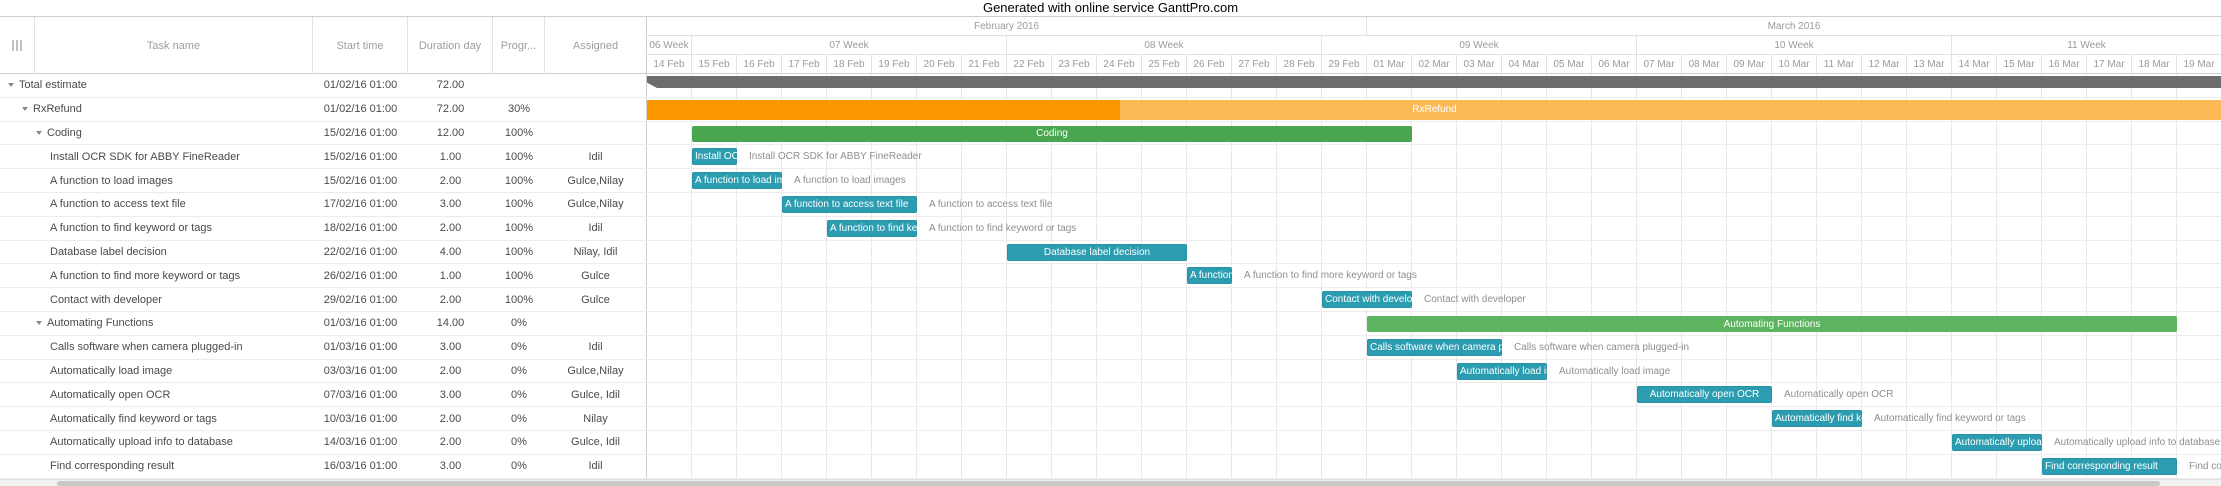 The width and height of the screenshot is (2221, 486). I want to click on gantt-bar-task: Database label decision, so click(1097, 252).